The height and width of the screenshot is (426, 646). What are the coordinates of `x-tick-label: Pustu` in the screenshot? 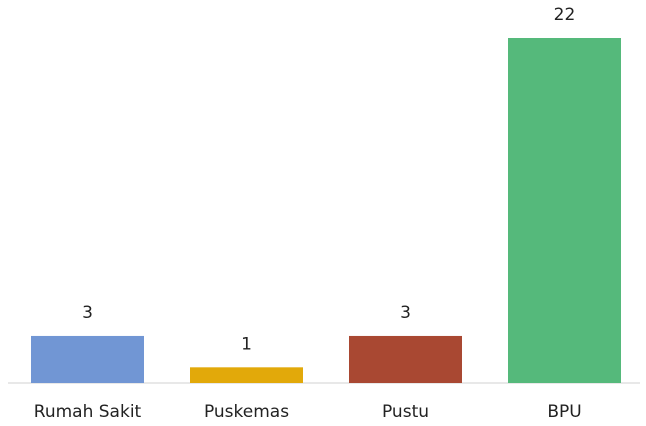 It's located at (405, 412).